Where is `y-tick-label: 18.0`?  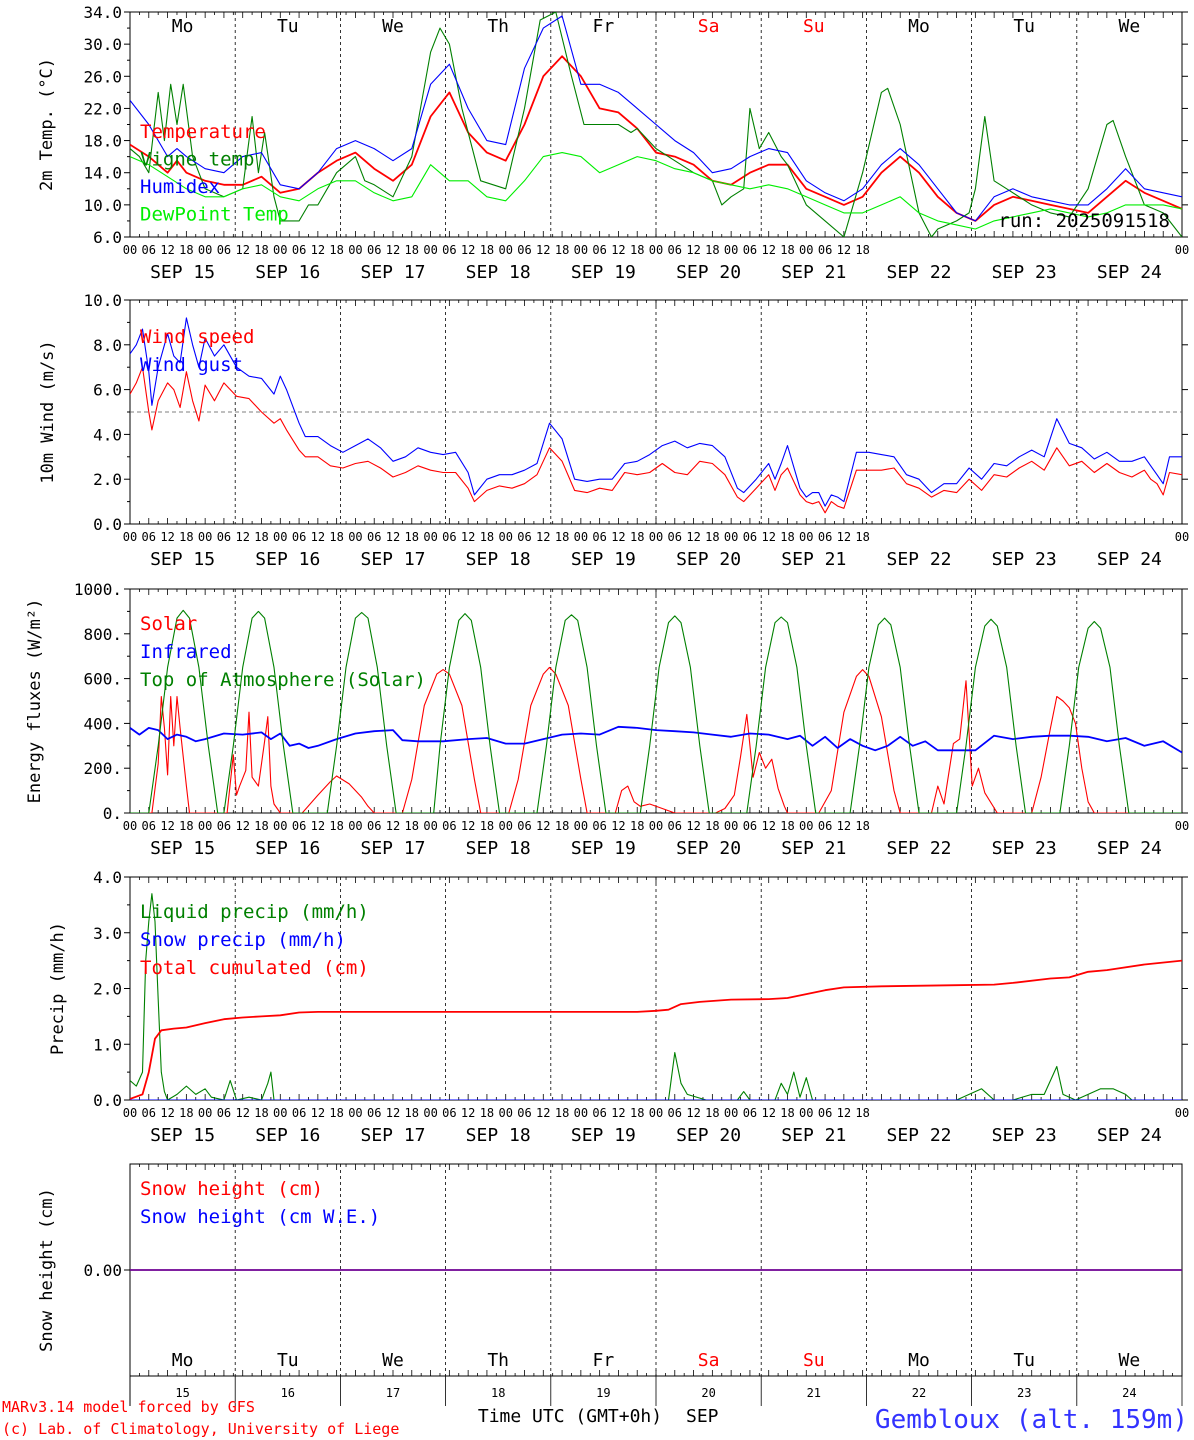 y-tick-label: 18.0 is located at coordinates (102, 141).